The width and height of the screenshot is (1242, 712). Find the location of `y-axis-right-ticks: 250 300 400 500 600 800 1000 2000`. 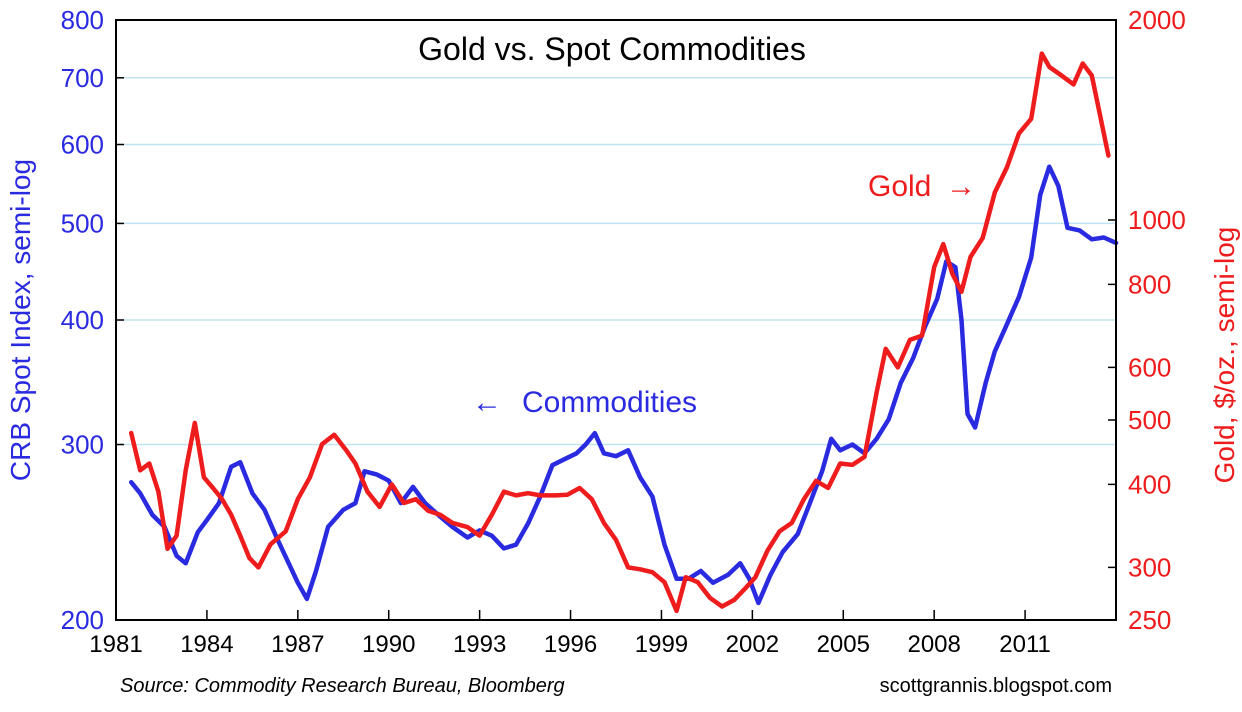

y-axis-right-ticks: 250 300 400 500 600 800 1000 2000 is located at coordinates (1147, 320).